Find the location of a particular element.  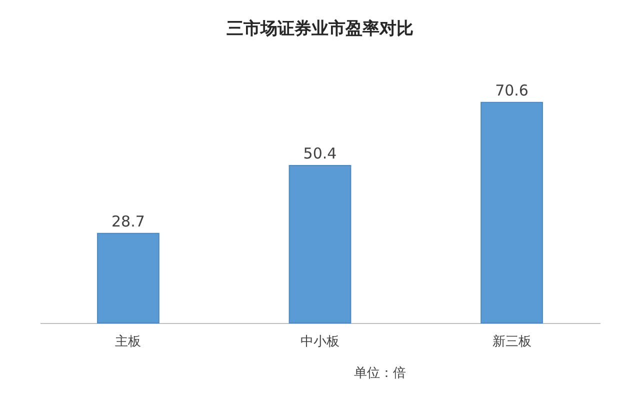

data-label: 50.4 is located at coordinates (320, 153).